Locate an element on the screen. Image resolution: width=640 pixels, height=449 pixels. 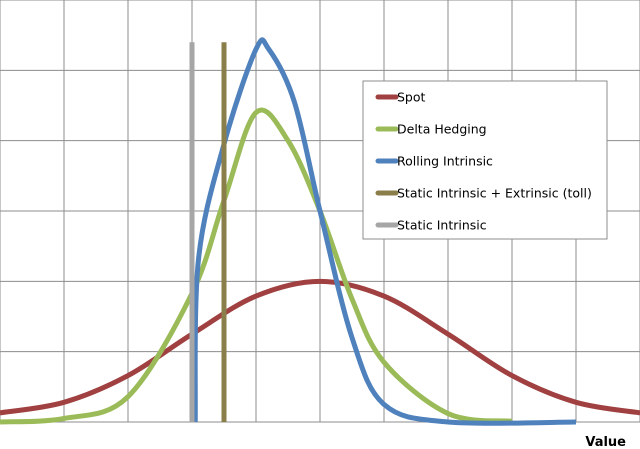
legend-label-rolling-intrinsic: Rolling Intrinsic is located at coordinates (445, 161).